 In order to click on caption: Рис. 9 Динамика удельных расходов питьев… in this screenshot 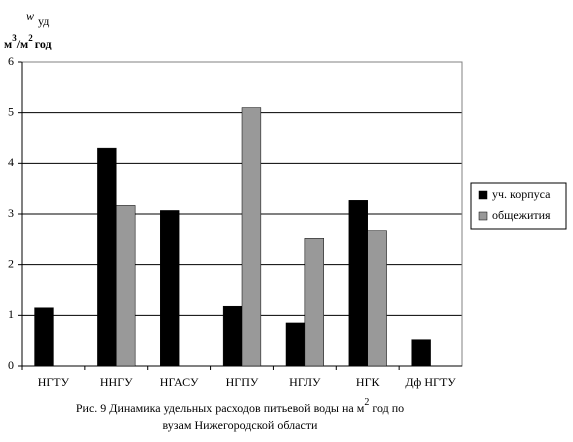, I will do `click(240, 405)`.